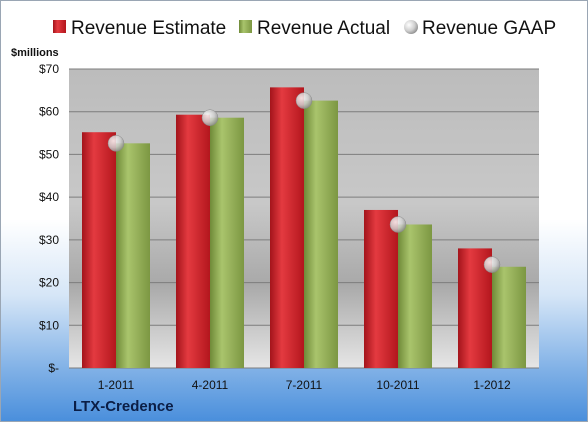 This screenshot has height=422, width=588. I want to click on legend-label-gaap: Revenue GAAP, so click(489, 28).